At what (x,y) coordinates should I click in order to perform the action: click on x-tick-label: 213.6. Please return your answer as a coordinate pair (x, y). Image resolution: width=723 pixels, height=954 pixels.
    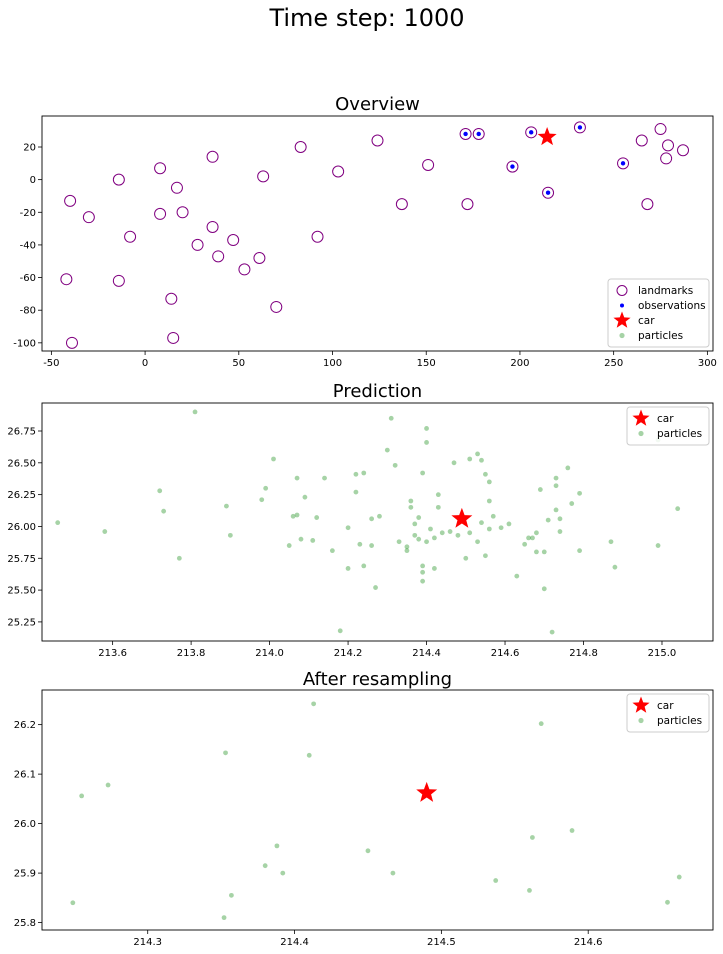
    Looking at the image, I should click on (112, 653).